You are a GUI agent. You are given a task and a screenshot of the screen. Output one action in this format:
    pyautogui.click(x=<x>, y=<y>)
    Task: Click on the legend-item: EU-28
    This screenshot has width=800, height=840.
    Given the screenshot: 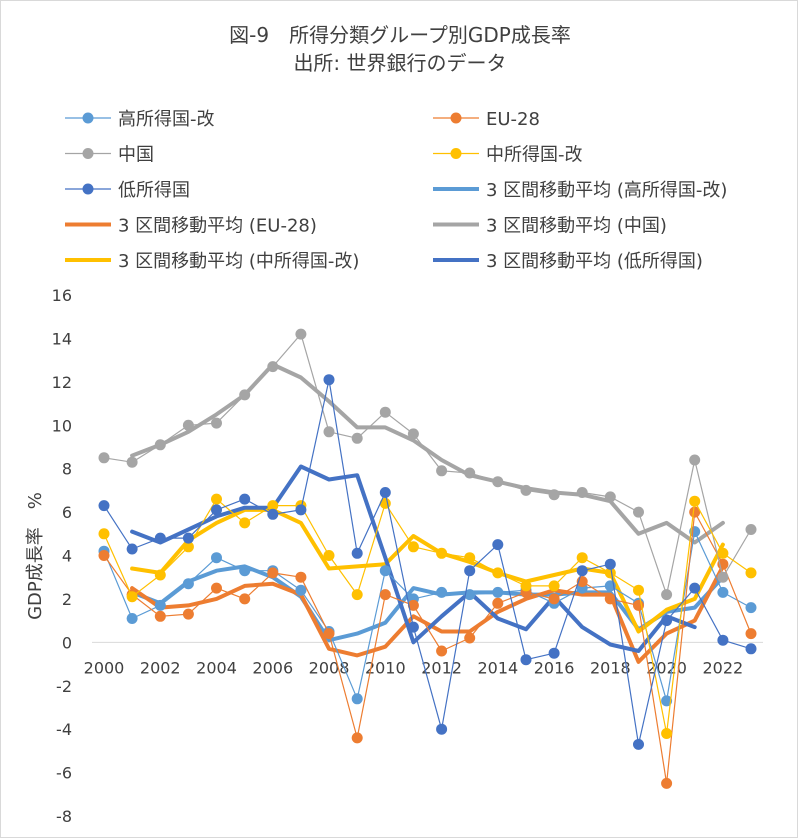 What is the action you would take?
    pyautogui.click(x=486, y=119)
    